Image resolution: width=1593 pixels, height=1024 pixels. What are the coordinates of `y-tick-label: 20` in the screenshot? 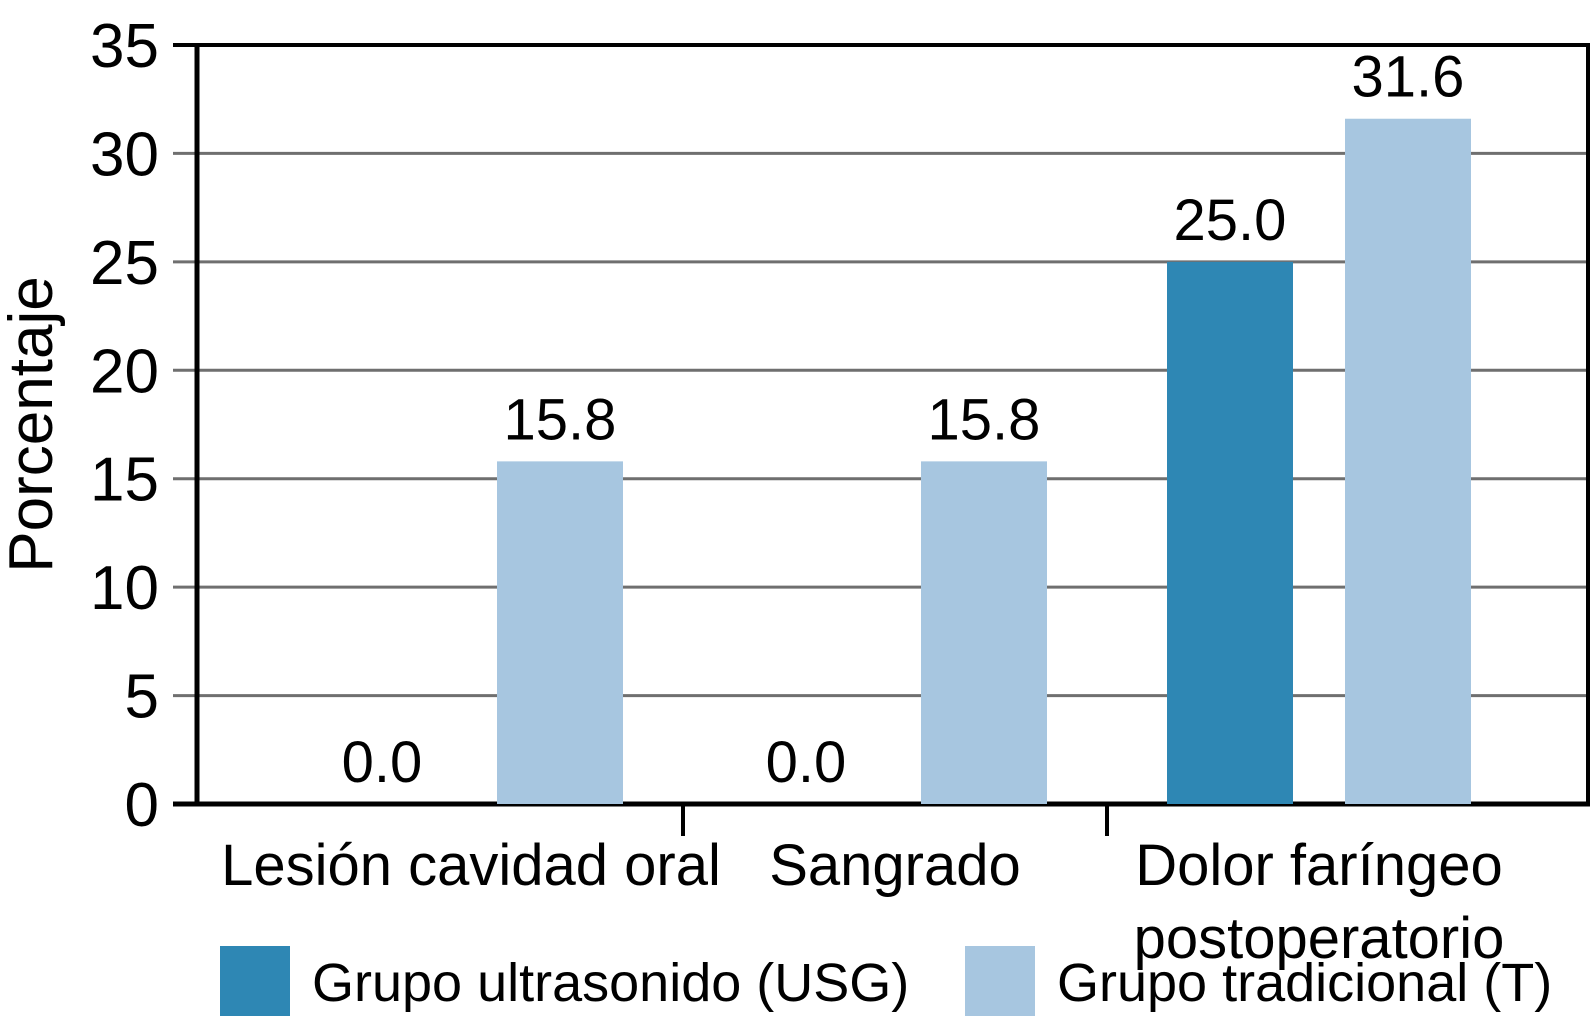 It's located at (124, 371).